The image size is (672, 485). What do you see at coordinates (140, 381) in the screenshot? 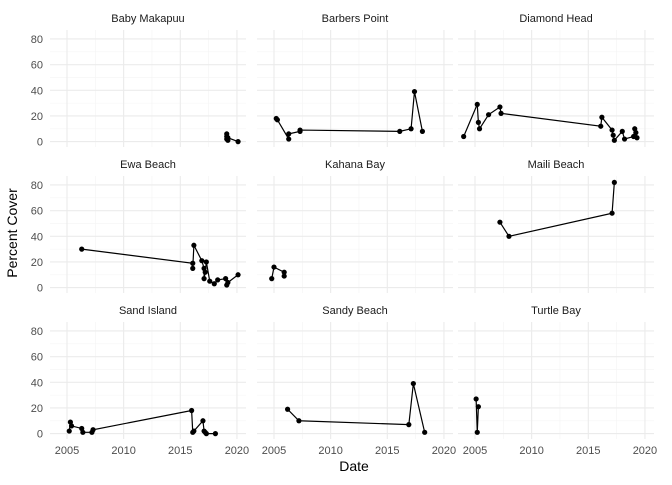
I see `facet-panel: Sand Island 0 20 40 60 80 2005 2010 2015 2020` at bounding box center [140, 381].